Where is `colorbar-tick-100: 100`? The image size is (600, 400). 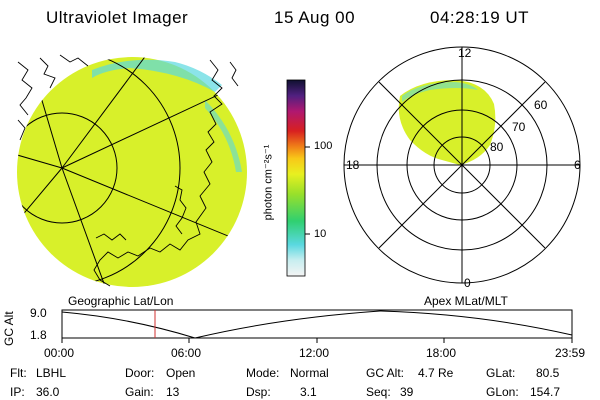 colorbar-tick-100: 100 is located at coordinates (323, 146).